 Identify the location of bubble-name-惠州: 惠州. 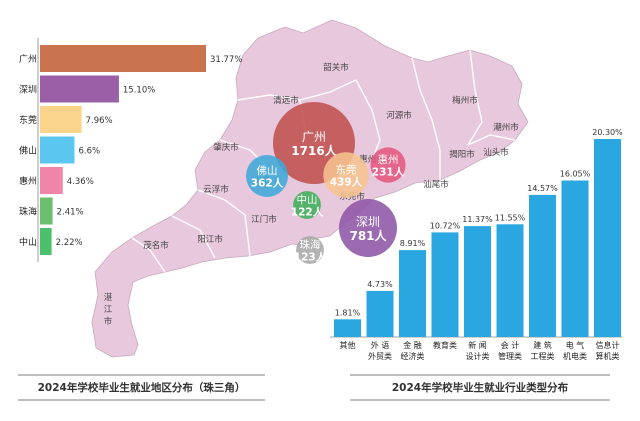
(388, 159).